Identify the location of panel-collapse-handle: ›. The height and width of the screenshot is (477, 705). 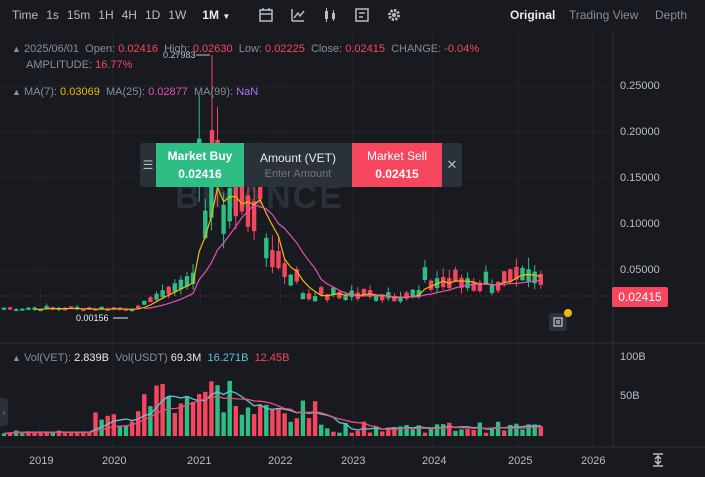
(4, 412).